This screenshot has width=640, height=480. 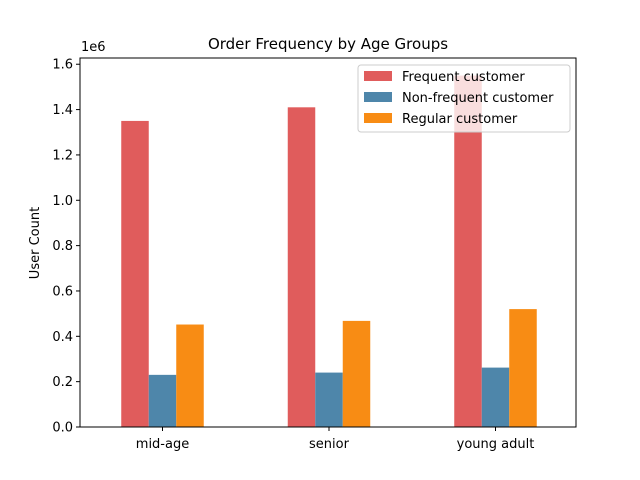 What do you see at coordinates (162, 444) in the screenshot?
I see `x-tick-label: mid-age` at bounding box center [162, 444].